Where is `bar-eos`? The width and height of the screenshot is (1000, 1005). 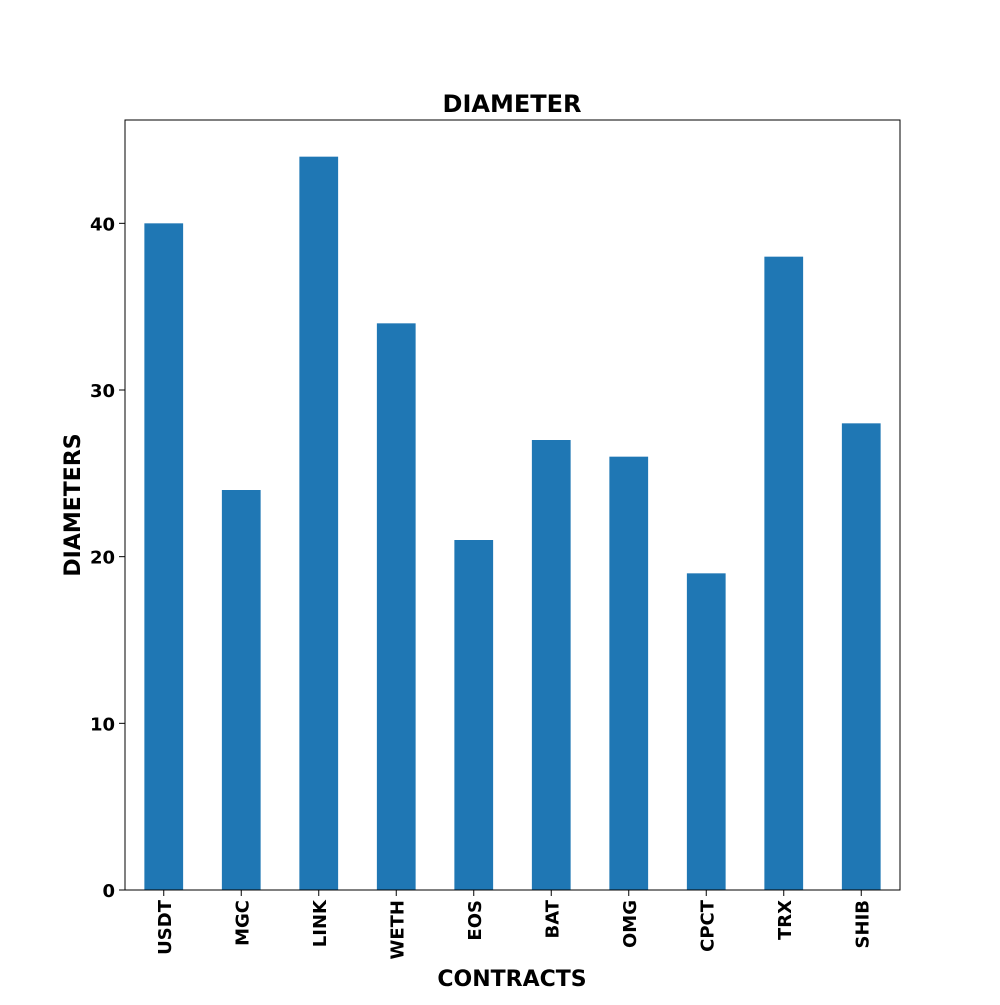 bar-eos is located at coordinates (474, 715).